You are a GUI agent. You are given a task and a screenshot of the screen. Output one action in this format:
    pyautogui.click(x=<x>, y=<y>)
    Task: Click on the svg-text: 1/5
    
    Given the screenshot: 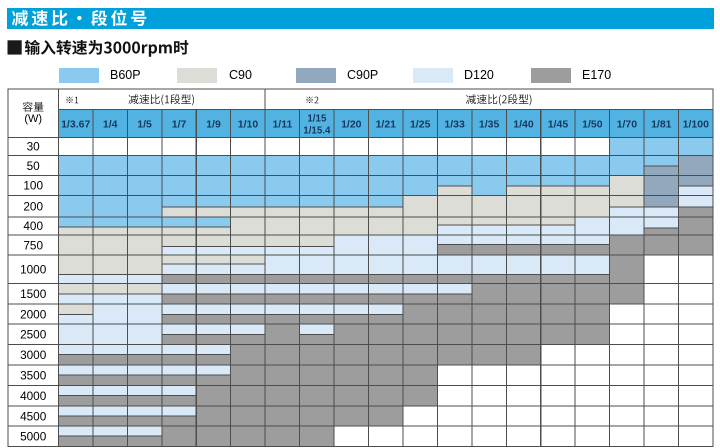 What is the action you would take?
    pyautogui.click(x=144, y=125)
    